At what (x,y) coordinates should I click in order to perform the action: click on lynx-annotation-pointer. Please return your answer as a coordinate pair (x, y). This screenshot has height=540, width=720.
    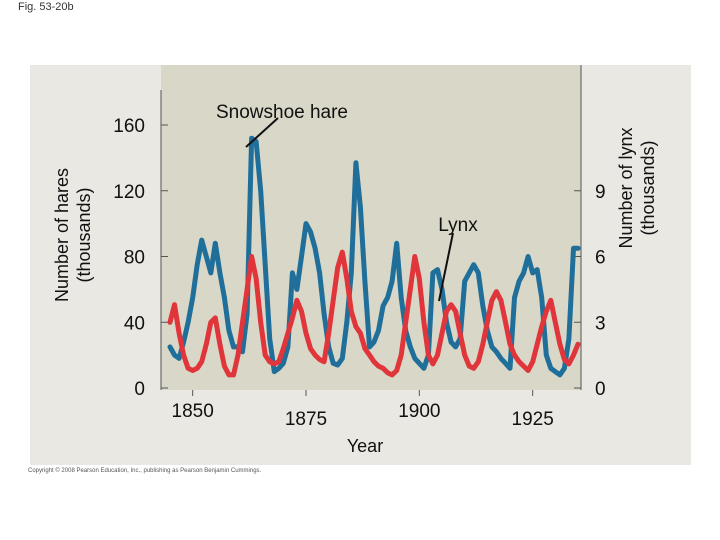
    Looking at the image, I should click on (446, 267).